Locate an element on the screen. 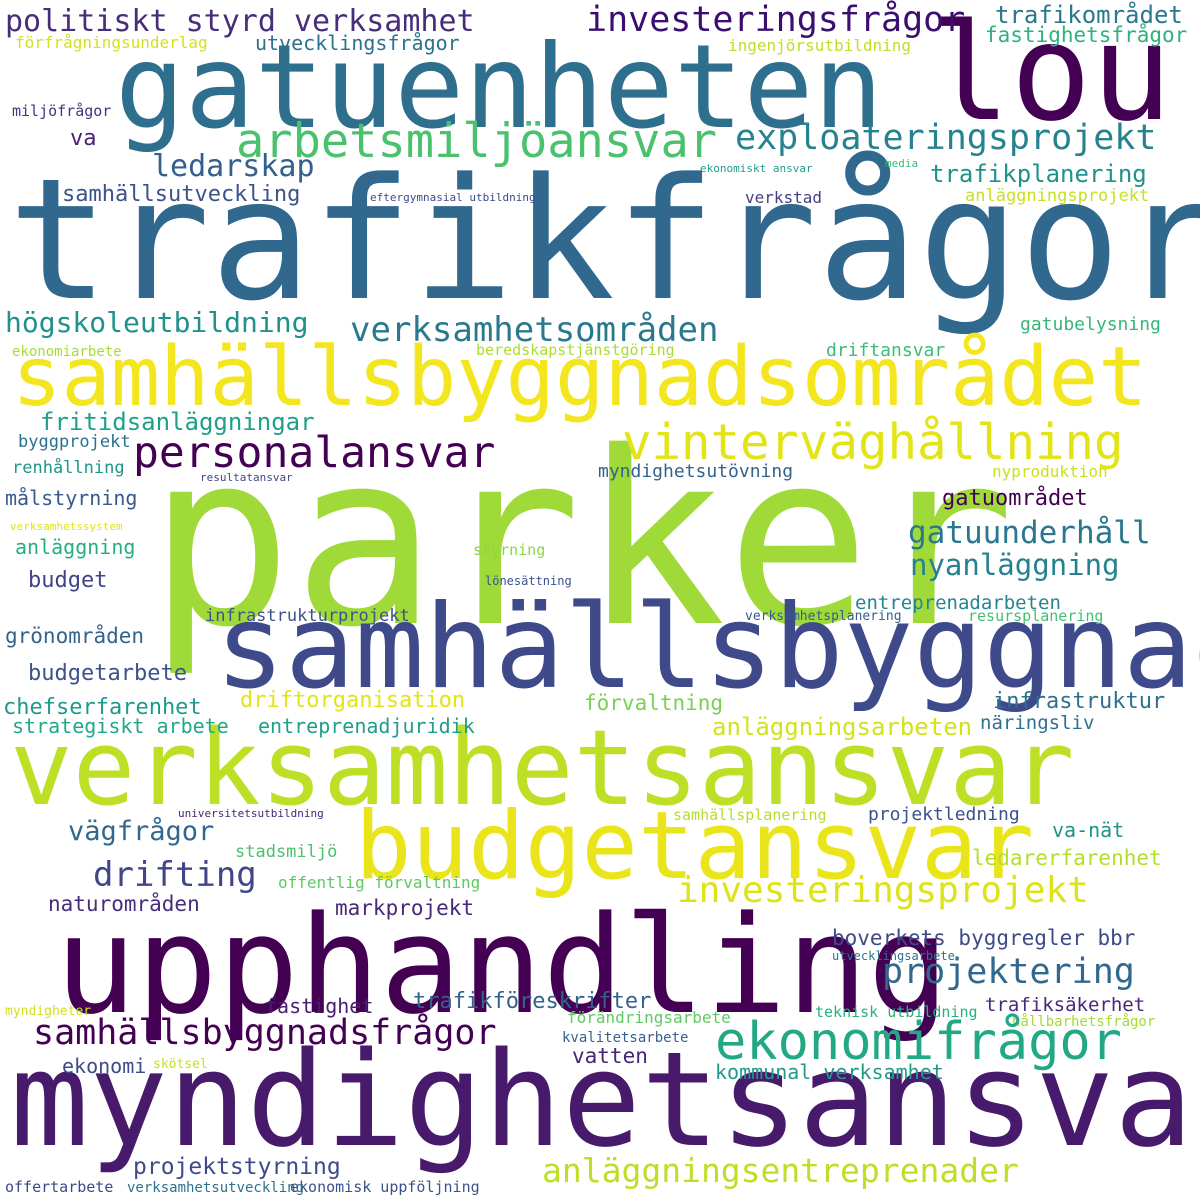  word: driftorganisation is located at coordinates (353, 700).